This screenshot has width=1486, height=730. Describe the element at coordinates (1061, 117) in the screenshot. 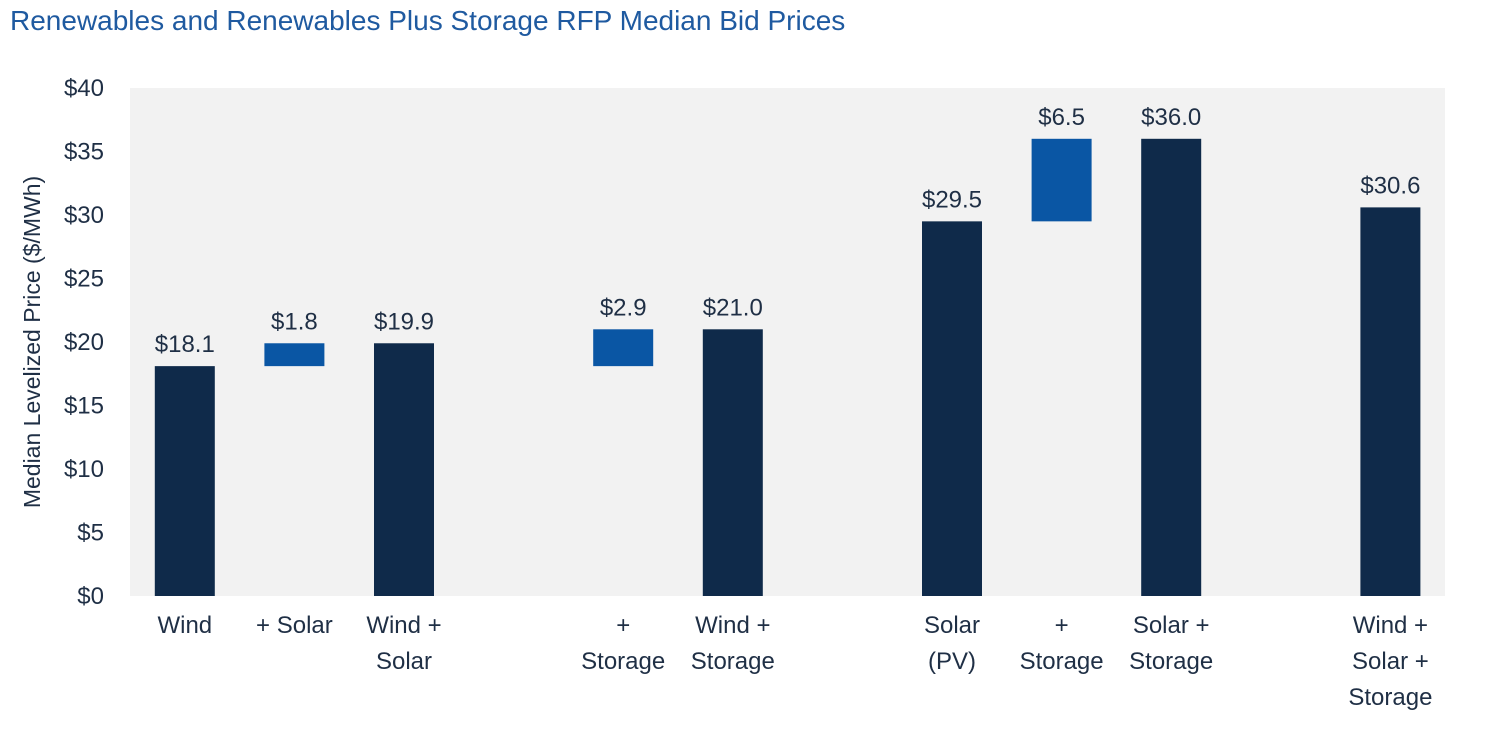

I see `data-label: $6.5` at that location.